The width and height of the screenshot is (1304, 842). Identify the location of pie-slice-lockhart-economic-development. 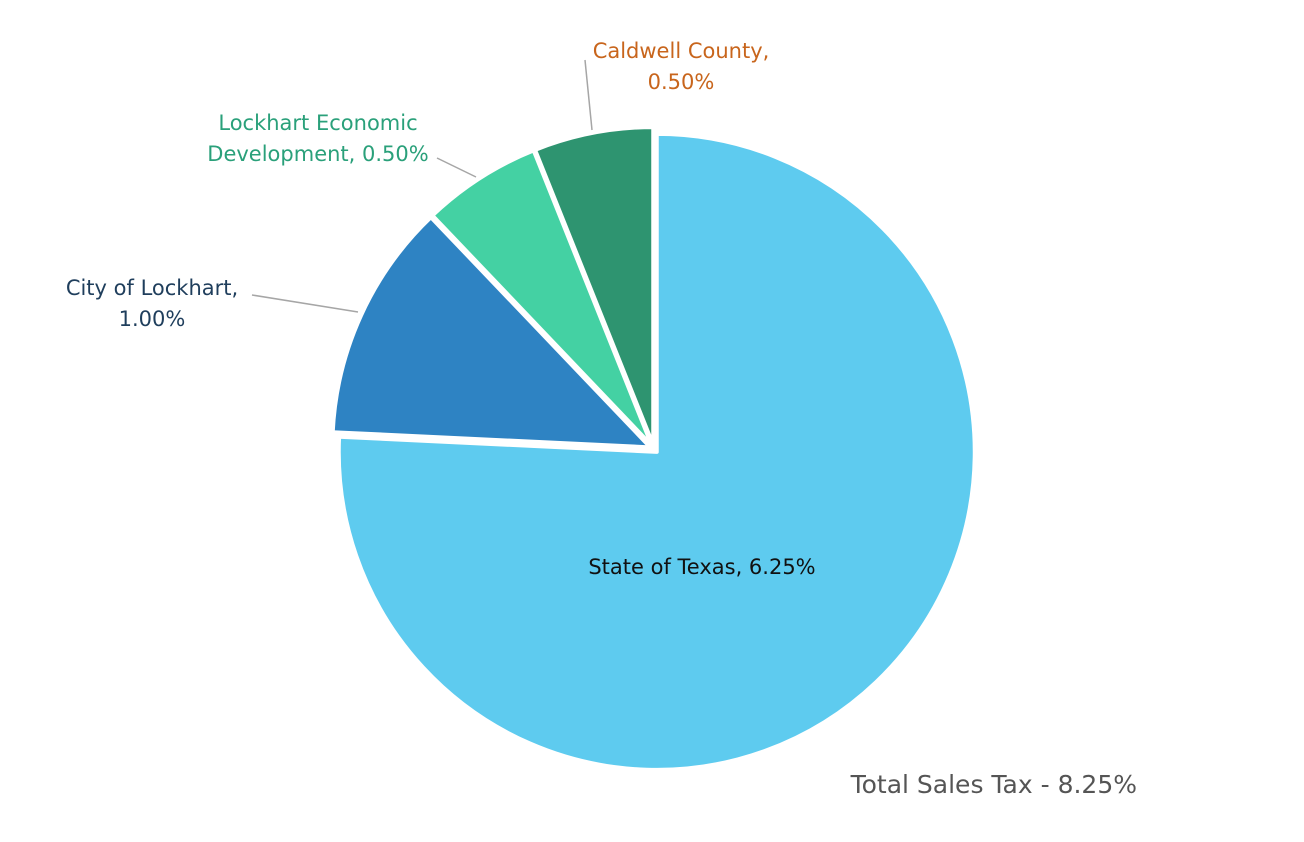
(542, 298).